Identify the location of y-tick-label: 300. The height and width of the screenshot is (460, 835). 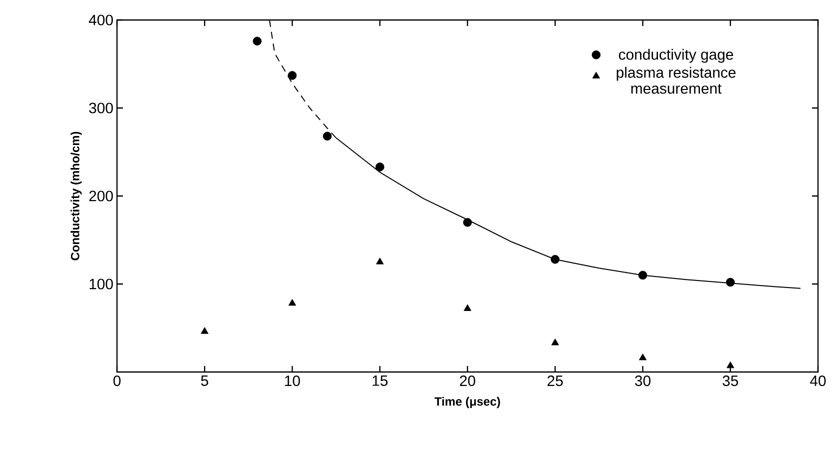
(101, 108).